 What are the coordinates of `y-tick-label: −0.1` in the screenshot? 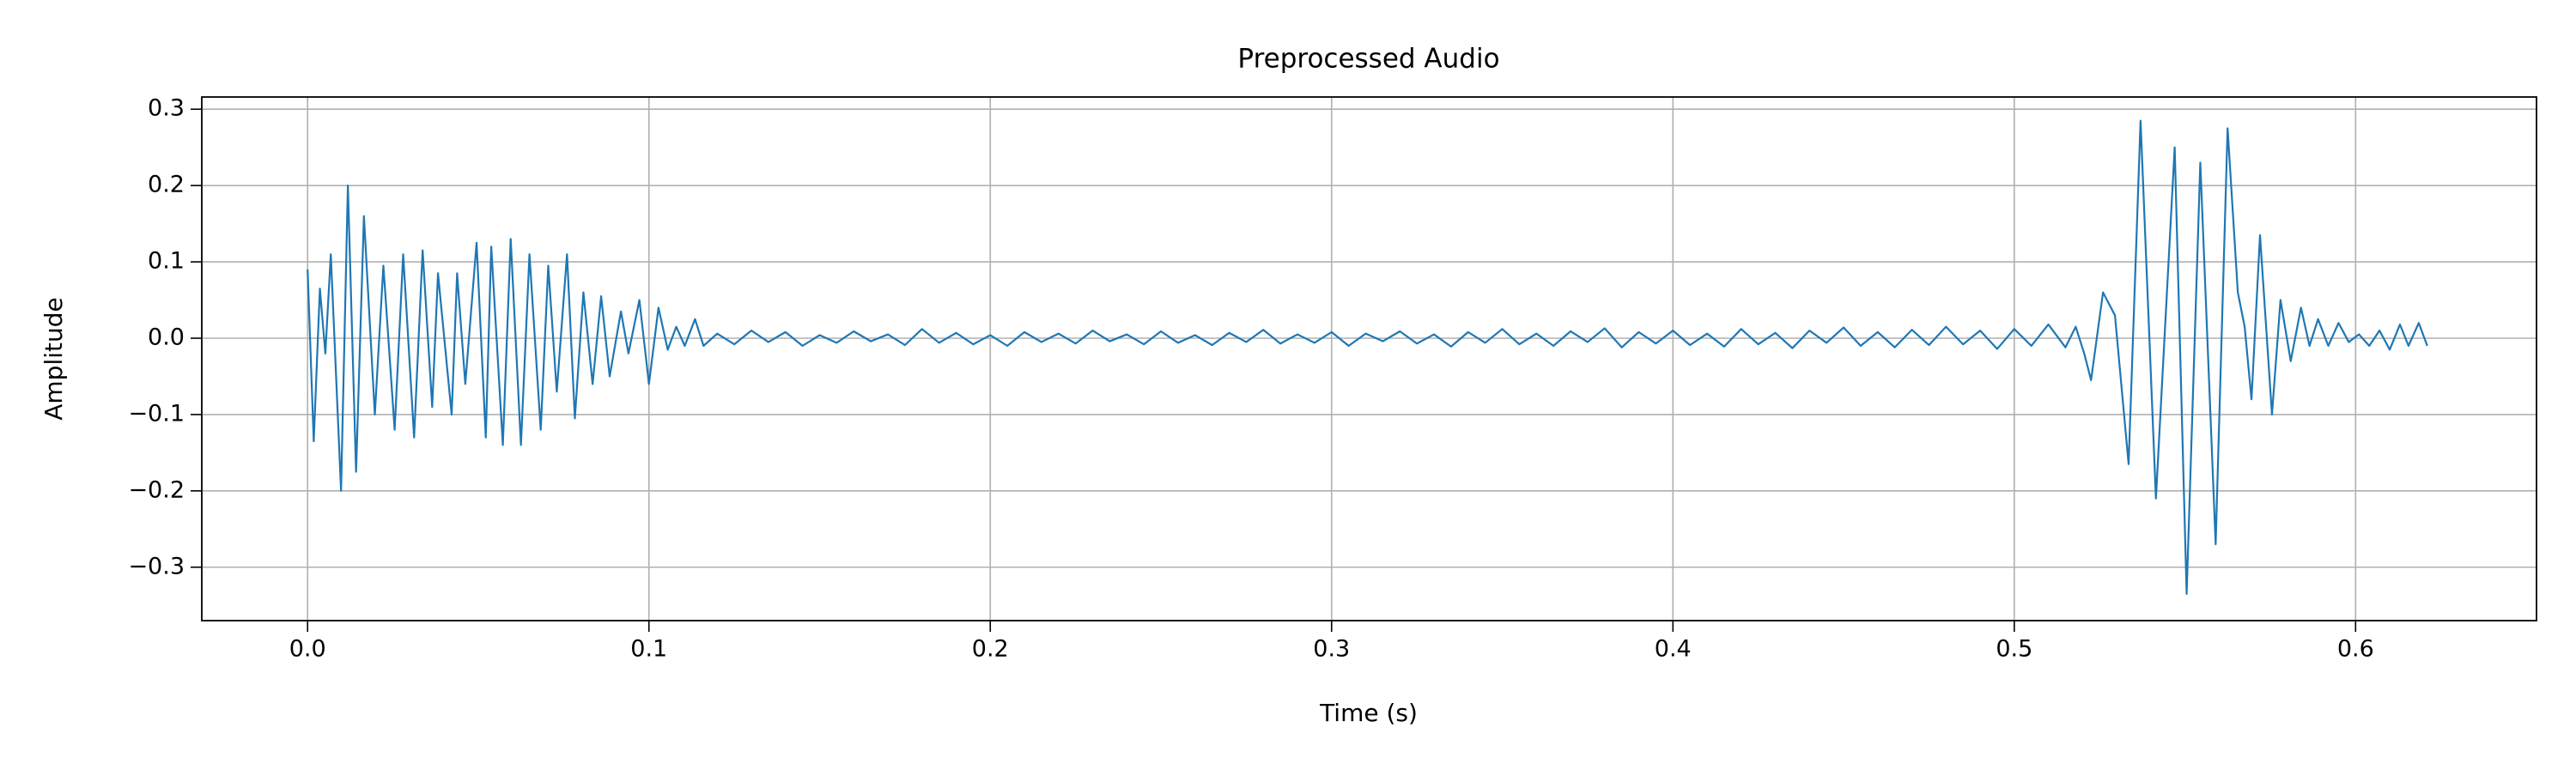 It's located at (156, 413).